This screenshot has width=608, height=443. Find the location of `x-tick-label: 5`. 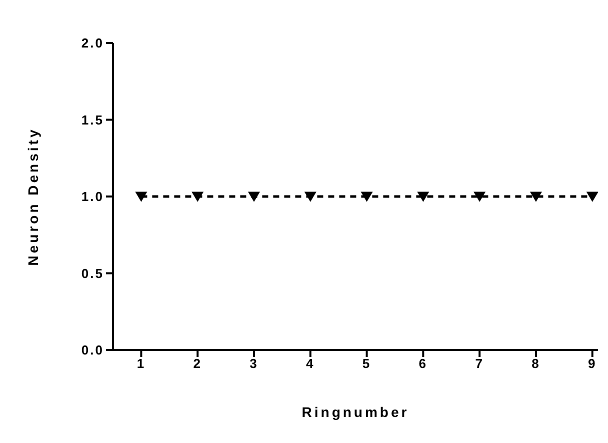

x-tick-label: 5 is located at coordinates (367, 364).